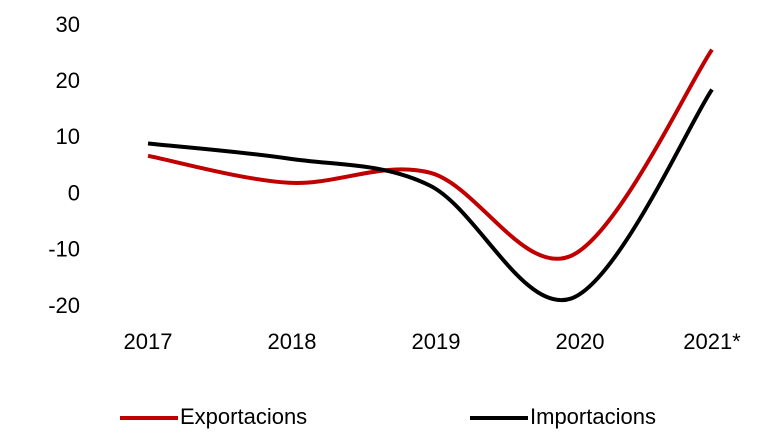 The width and height of the screenshot is (777, 435). I want to click on y-tick-label: 0, so click(74, 192).